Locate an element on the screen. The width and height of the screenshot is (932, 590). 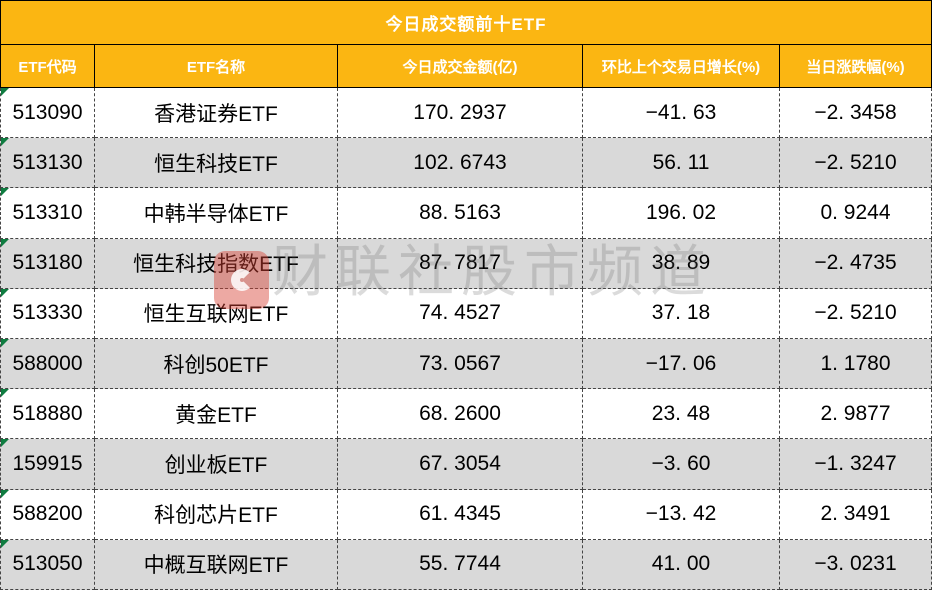
cell-text: 513180 is located at coordinates (47, 263).